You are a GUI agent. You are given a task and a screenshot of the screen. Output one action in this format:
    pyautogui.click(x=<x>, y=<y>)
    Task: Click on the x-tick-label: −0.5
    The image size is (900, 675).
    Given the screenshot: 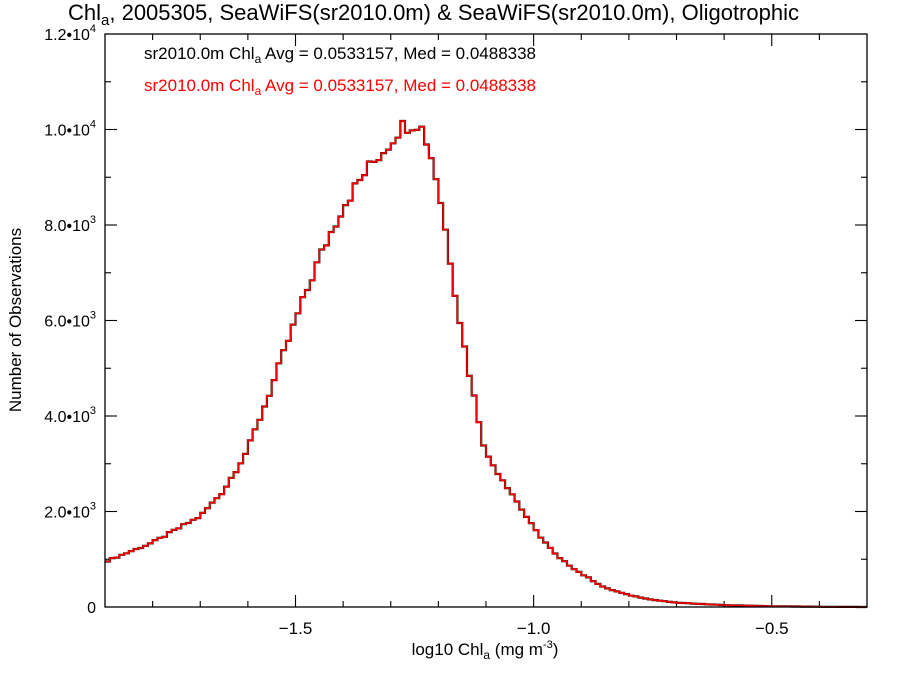 What is the action you would take?
    pyautogui.click(x=772, y=628)
    